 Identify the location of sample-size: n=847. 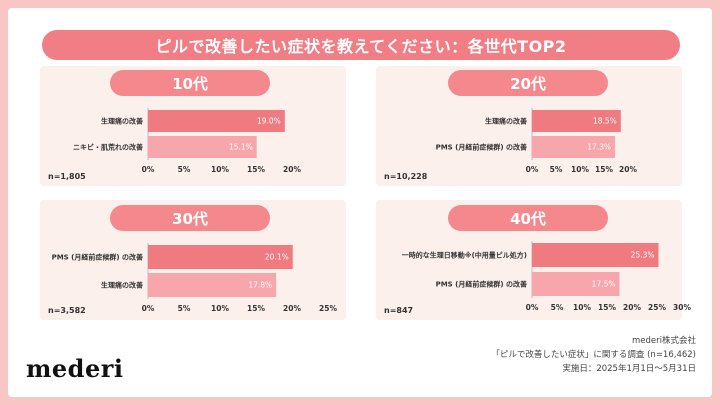
(399, 310).